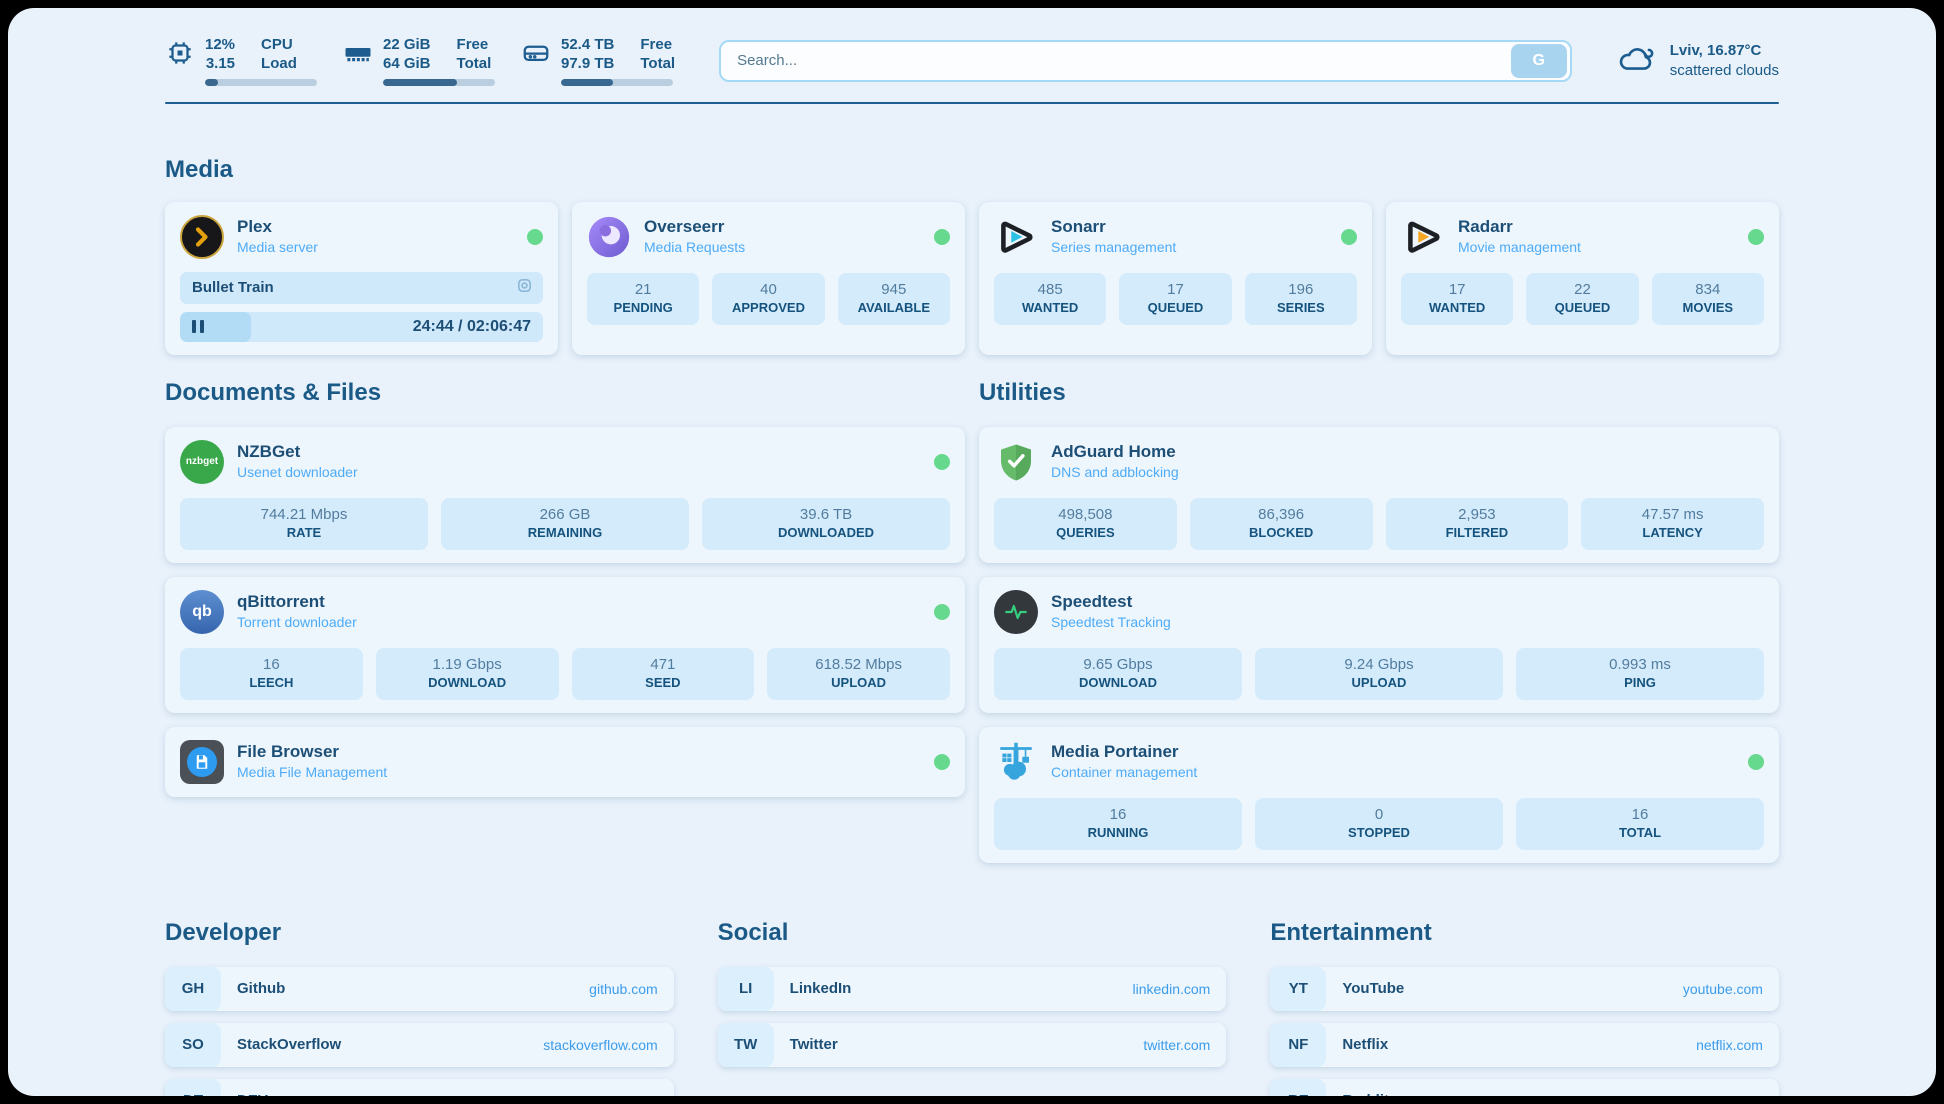 The height and width of the screenshot is (1104, 1944). What do you see at coordinates (524, 288) in the screenshot?
I see `gear-icon` at bounding box center [524, 288].